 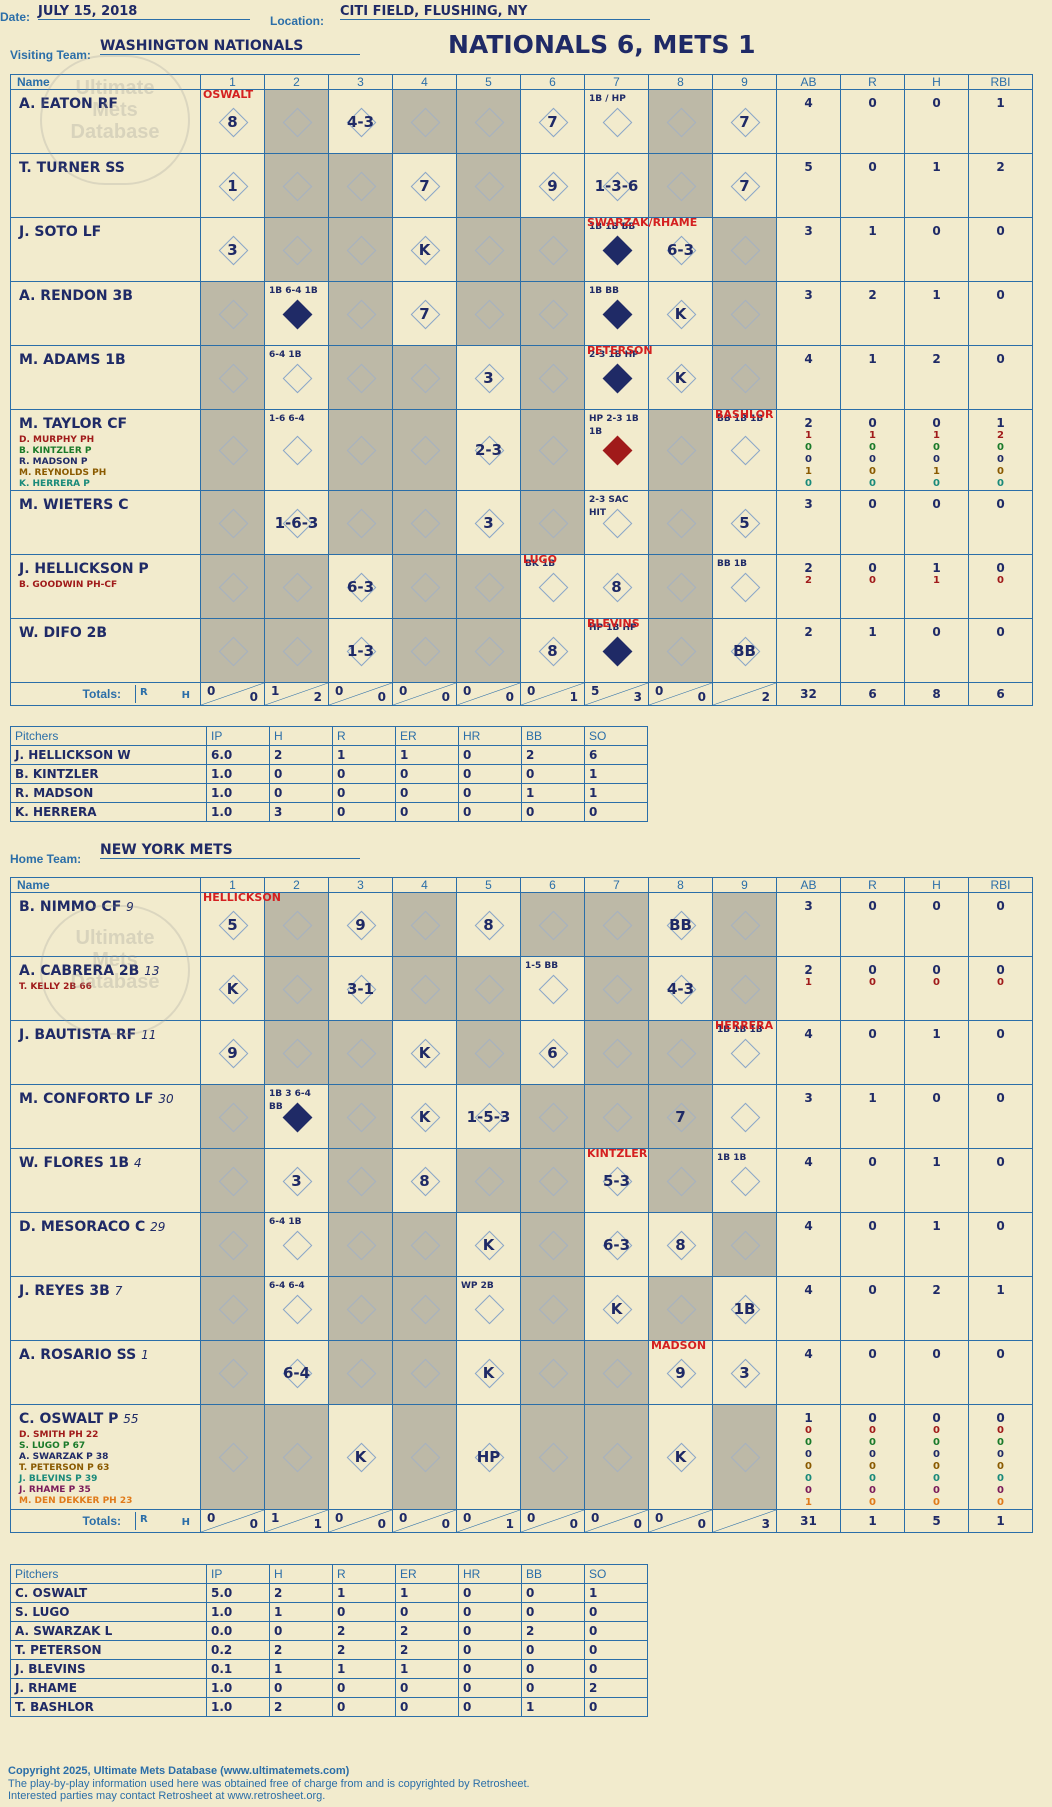 I want to click on pitcher-stat: 2, so click(x=553, y=755).